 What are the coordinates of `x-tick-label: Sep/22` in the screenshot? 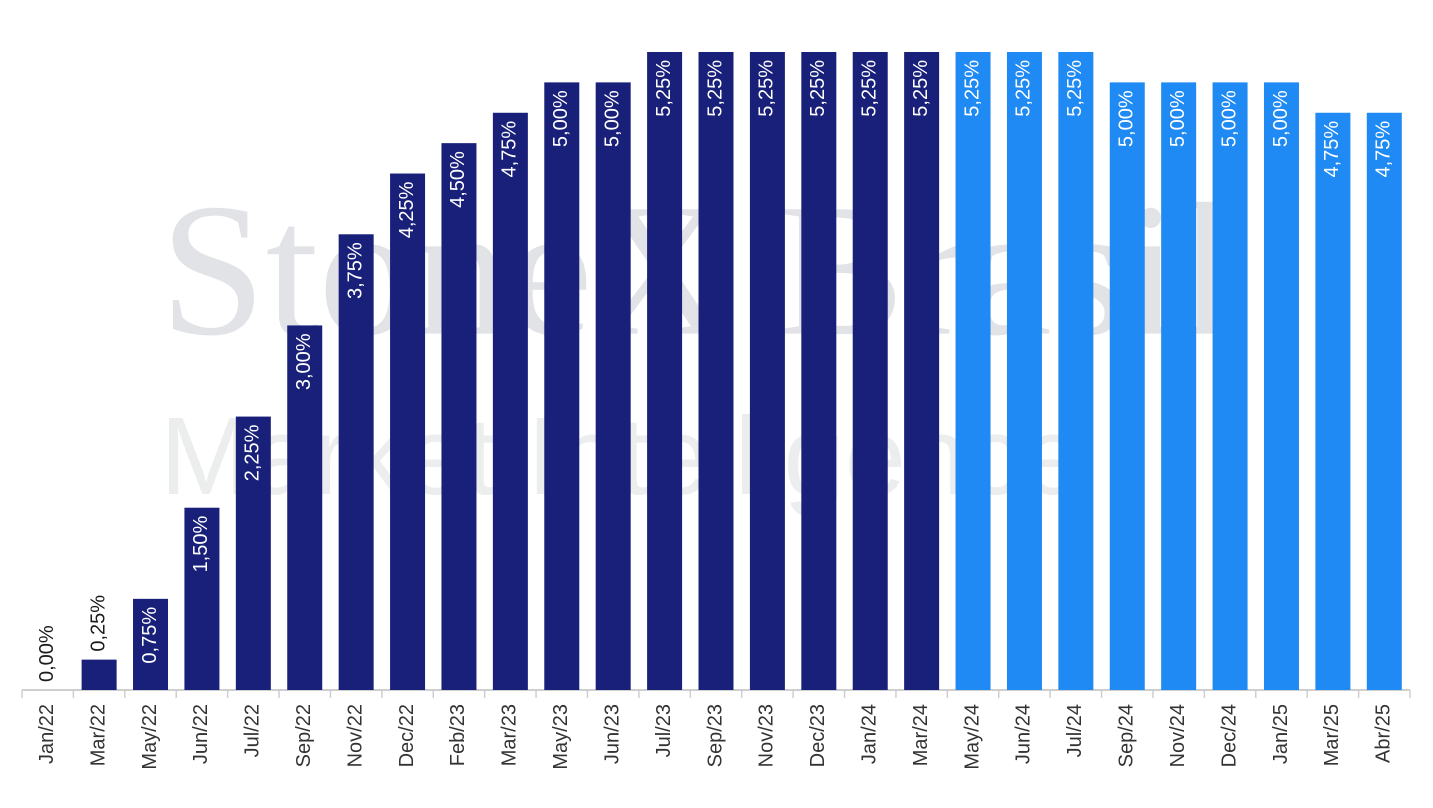 It's located at (304, 735).